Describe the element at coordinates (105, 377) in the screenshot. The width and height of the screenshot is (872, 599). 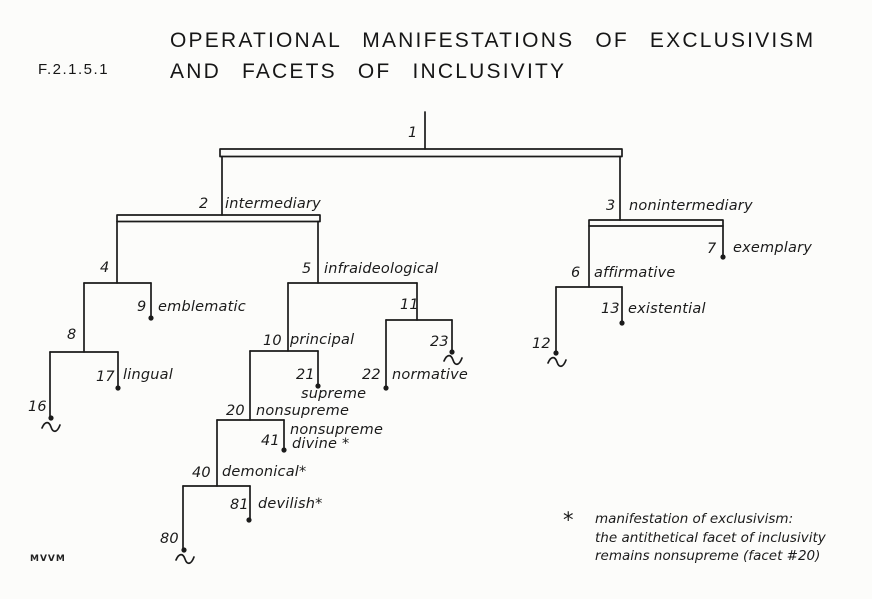
I see `node-number-17: 17` at that location.